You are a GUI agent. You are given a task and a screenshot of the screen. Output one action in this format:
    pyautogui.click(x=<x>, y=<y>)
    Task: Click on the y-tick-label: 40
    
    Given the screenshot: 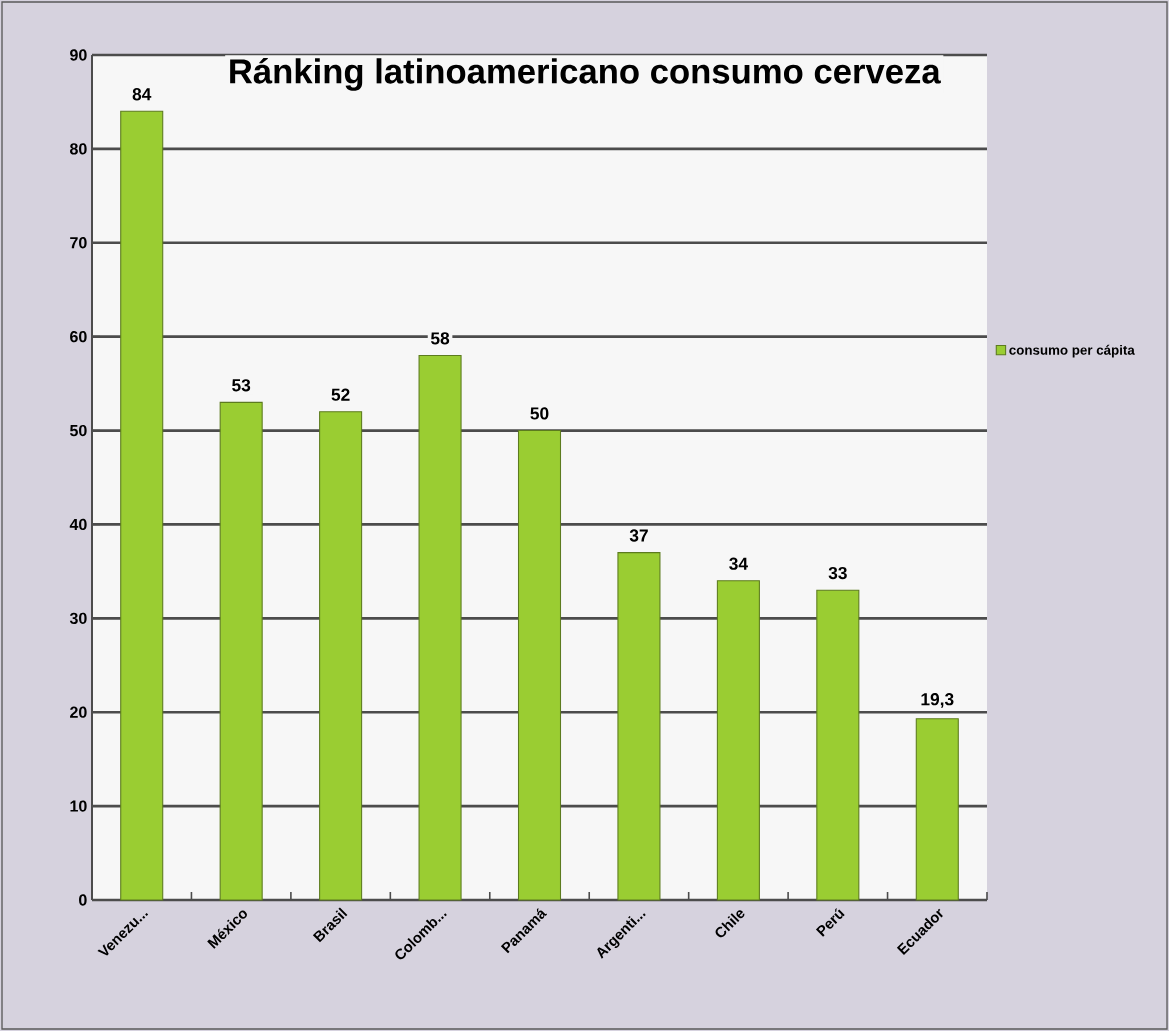 What is the action you would take?
    pyautogui.click(x=78, y=524)
    